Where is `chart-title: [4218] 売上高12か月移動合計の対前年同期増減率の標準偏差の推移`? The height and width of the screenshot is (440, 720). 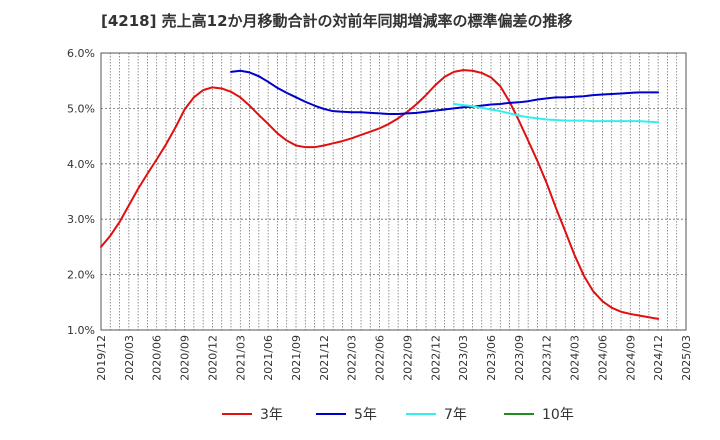 chart-title: [4218] 売上高12か月移動合計の対前年同期増減率の標準偏差の推移 is located at coordinates (337, 21).